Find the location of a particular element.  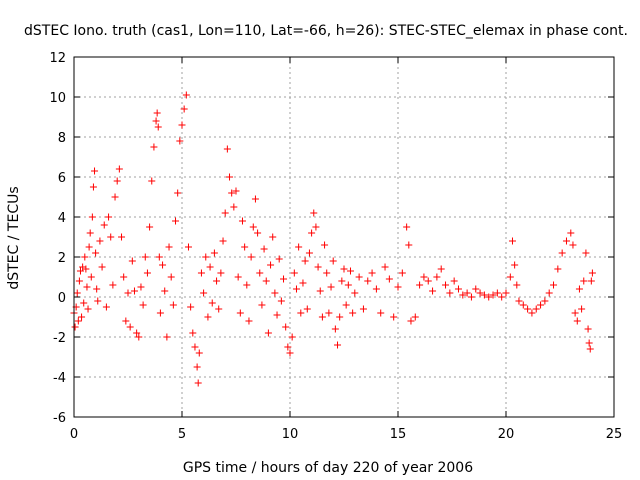

y-tick-label: 6 is located at coordinates (62, 178).